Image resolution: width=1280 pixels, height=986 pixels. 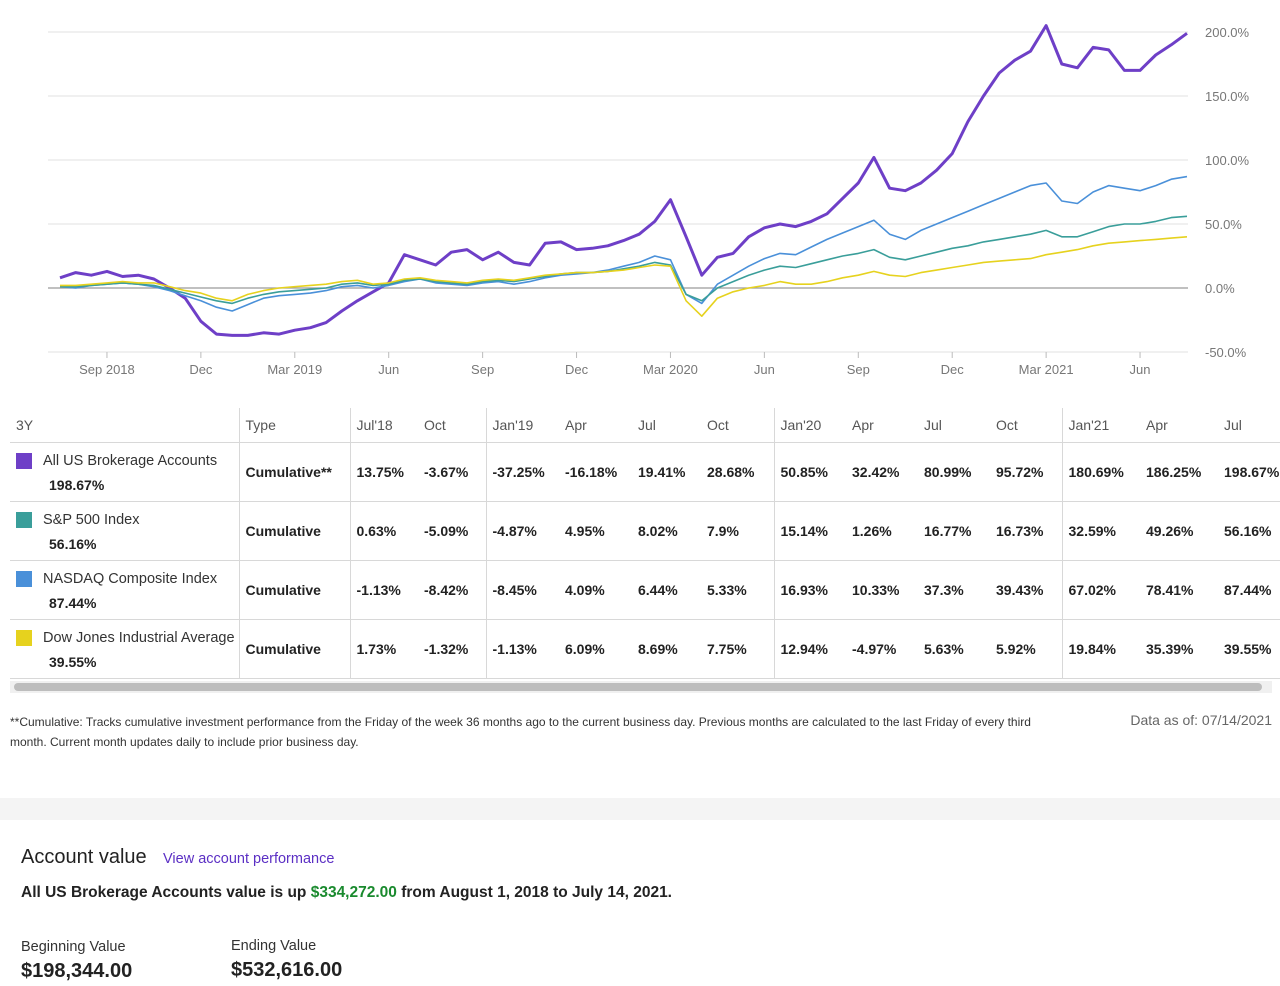 I want to click on value-cell: 19.84%, so click(x=1100, y=649).